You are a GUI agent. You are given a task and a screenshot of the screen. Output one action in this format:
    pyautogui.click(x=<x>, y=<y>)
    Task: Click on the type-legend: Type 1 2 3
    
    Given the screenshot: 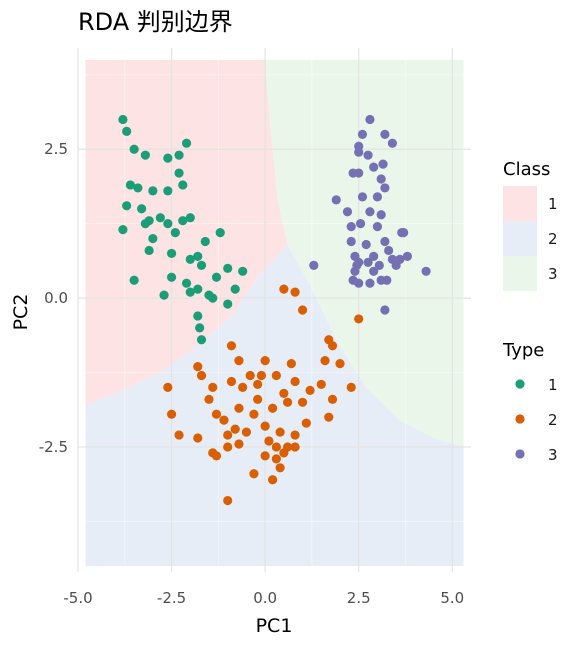 What is the action you would take?
    pyautogui.click(x=530, y=402)
    